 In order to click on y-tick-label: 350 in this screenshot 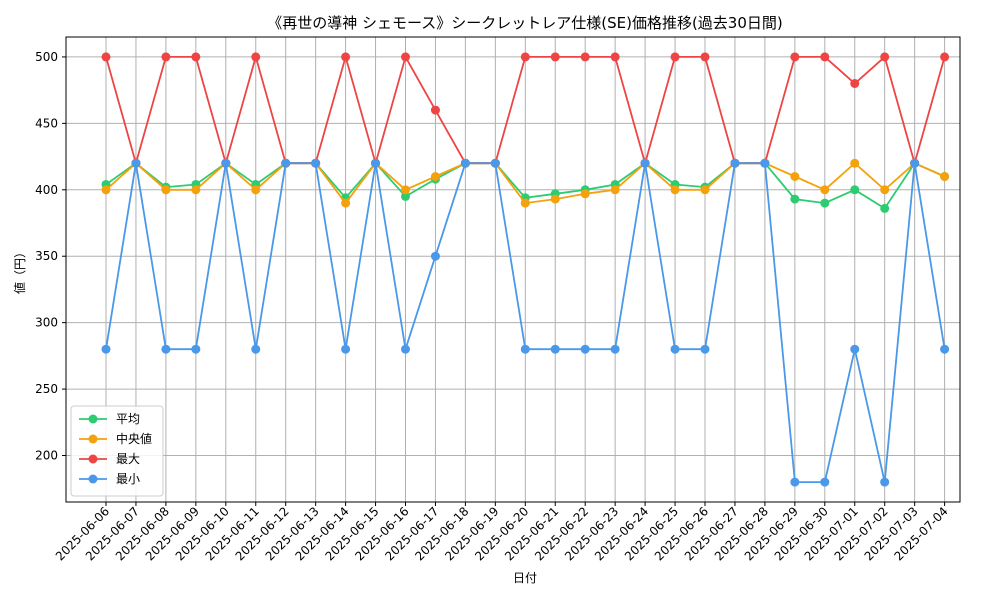, I will do `click(46, 256)`.